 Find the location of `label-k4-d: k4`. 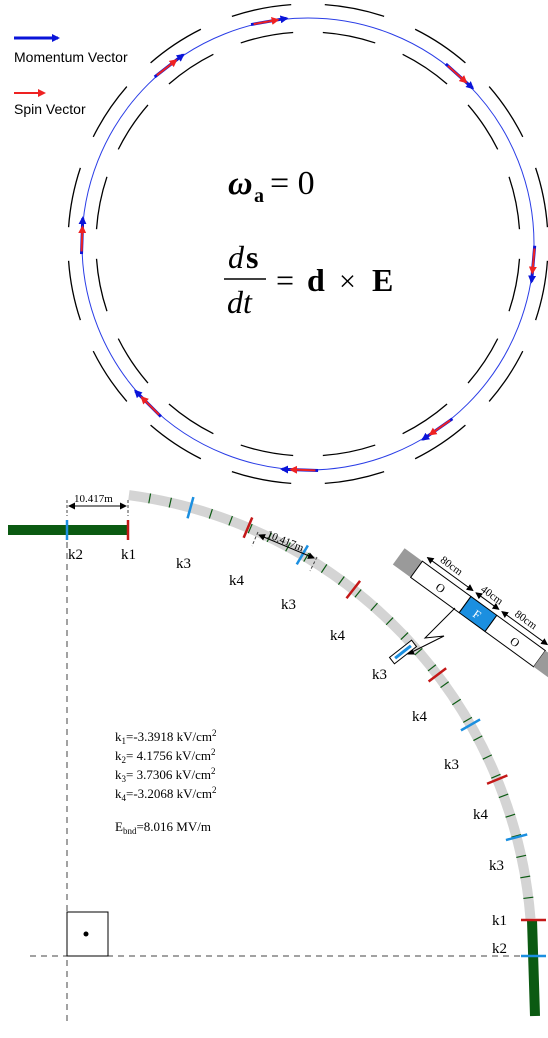

label-k4-d: k4 is located at coordinates (481, 815).